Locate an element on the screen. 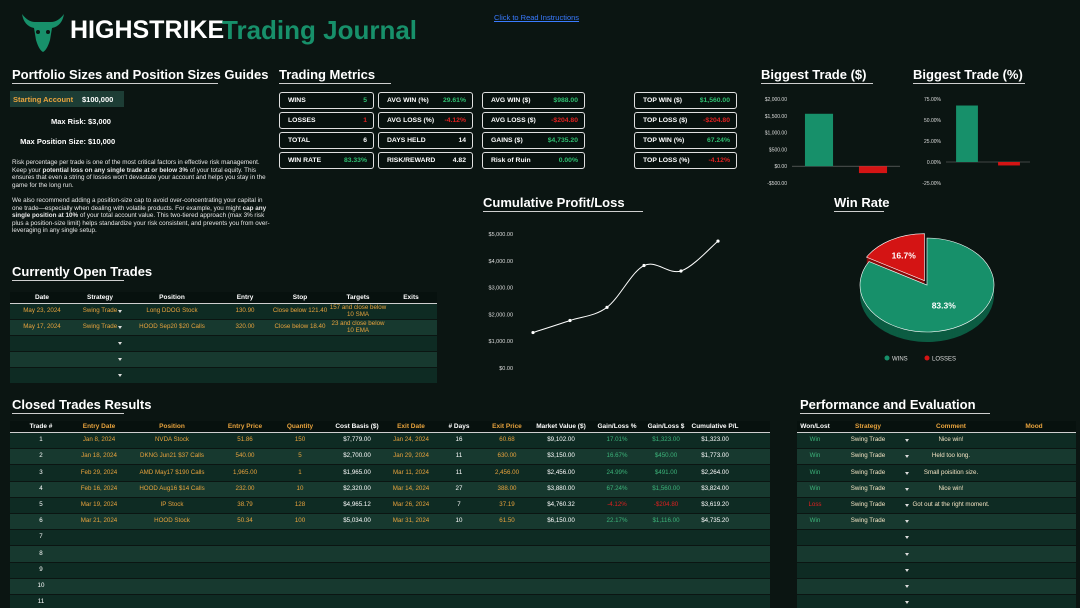 This screenshot has width=1080, height=608. metric-box: DAYS HELD 14 is located at coordinates (425, 140).